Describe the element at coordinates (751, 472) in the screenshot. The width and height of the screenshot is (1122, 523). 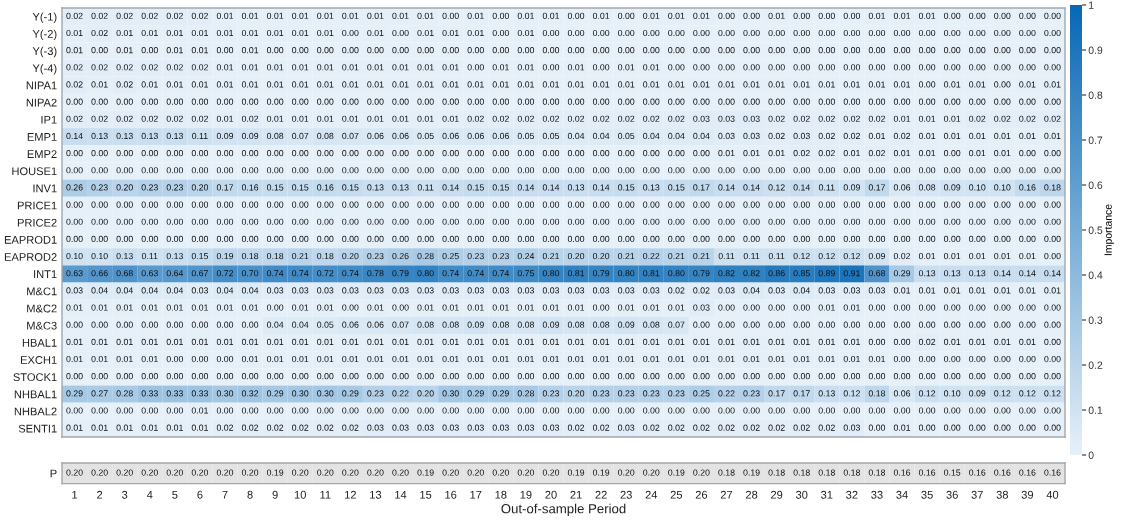
I see `data-label: 0.19` at that location.